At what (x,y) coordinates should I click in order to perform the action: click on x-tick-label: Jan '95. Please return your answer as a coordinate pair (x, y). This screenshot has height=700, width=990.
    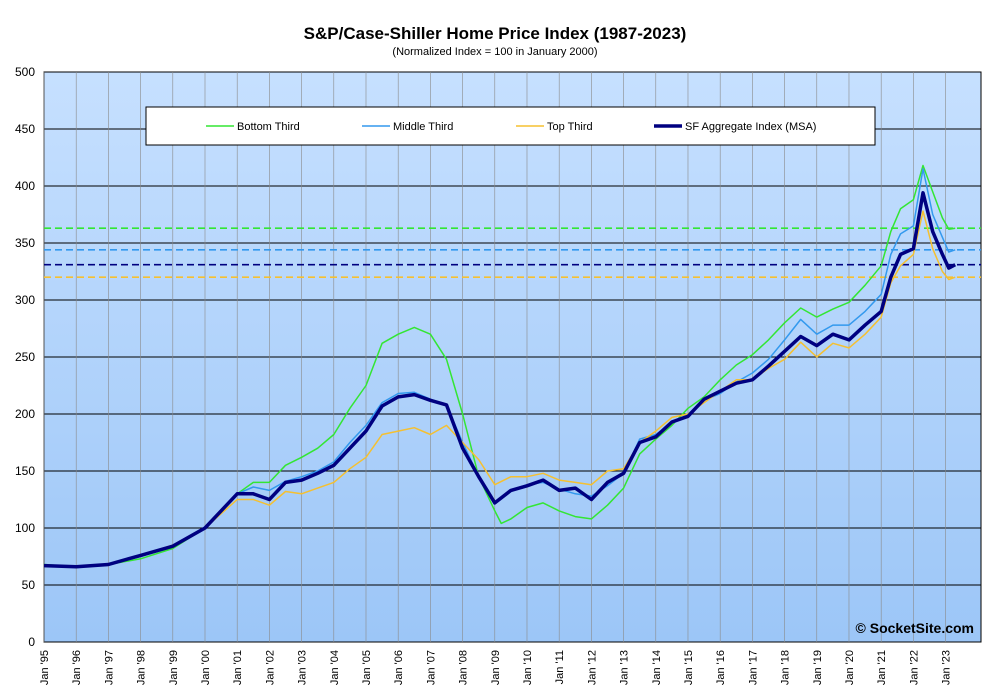
    Looking at the image, I should click on (45, 667).